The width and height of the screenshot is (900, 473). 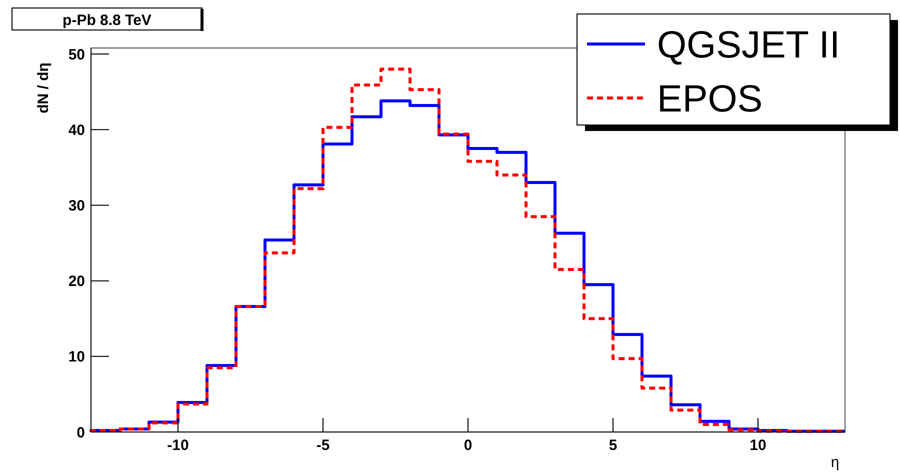 What do you see at coordinates (758, 445) in the screenshot?
I see `x-tick-label: 10` at bounding box center [758, 445].